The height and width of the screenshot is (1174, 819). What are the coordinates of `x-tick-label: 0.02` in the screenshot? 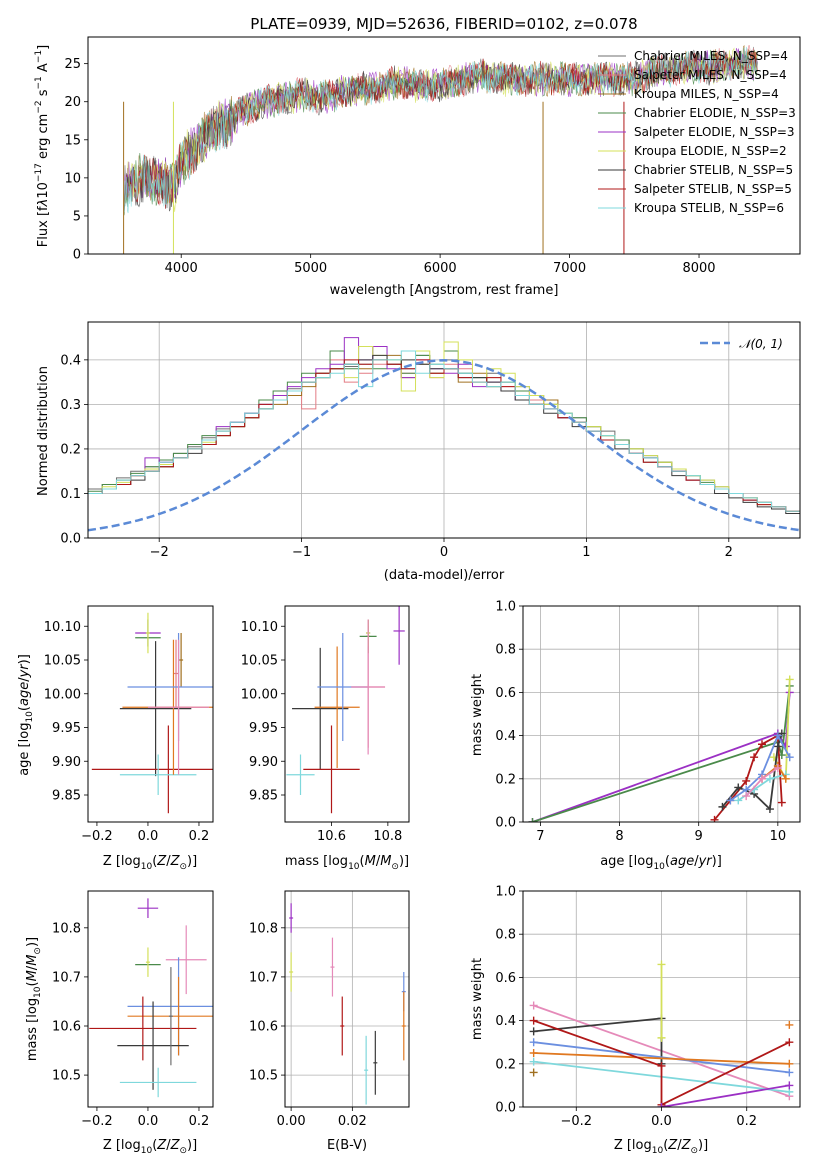 It's located at (352, 1121).